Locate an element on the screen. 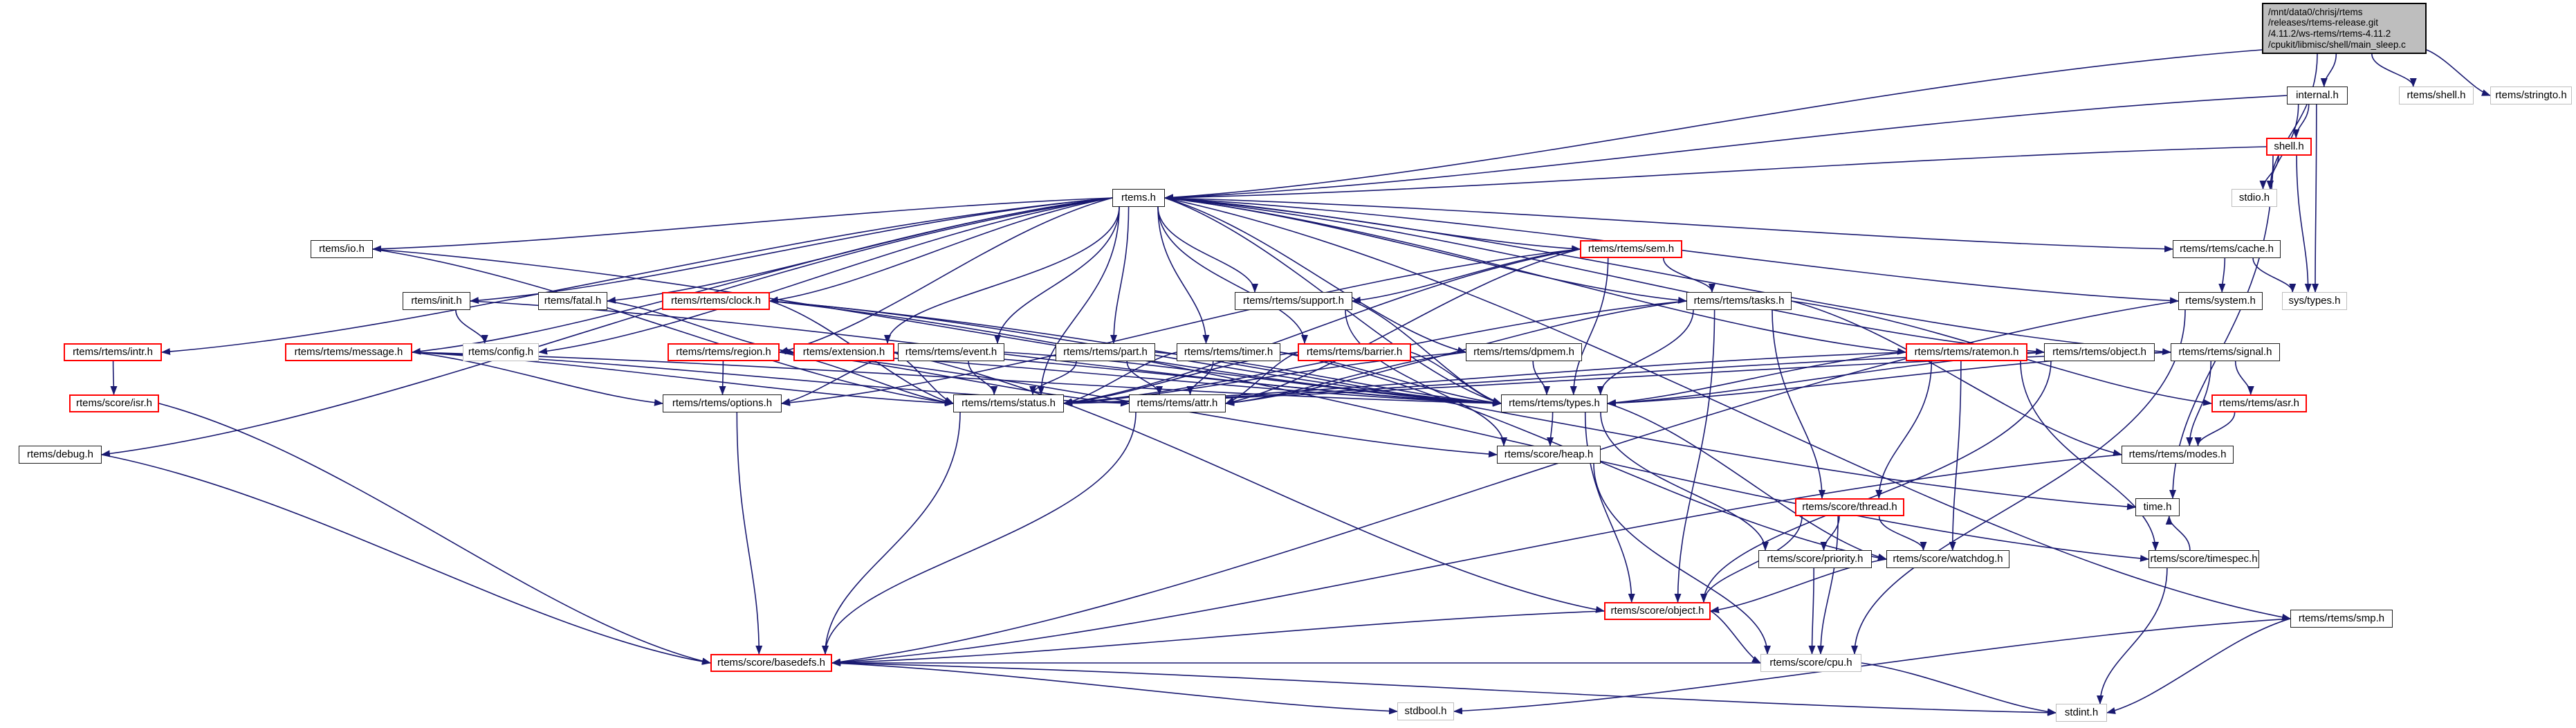 This screenshot has width=2576, height=728. graph-node-internal: internal.h is located at coordinates (2317, 95).